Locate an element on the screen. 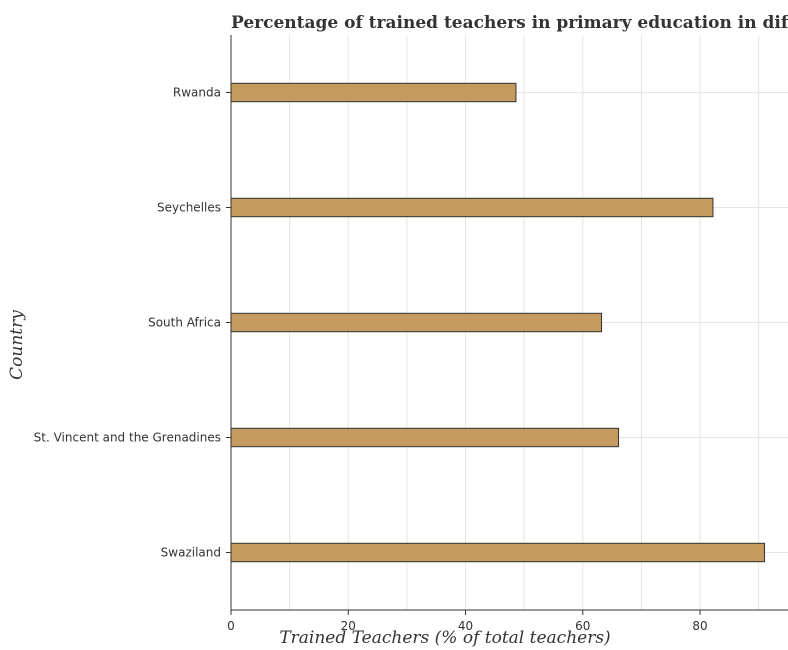  bar-rwanda is located at coordinates (373, 92).